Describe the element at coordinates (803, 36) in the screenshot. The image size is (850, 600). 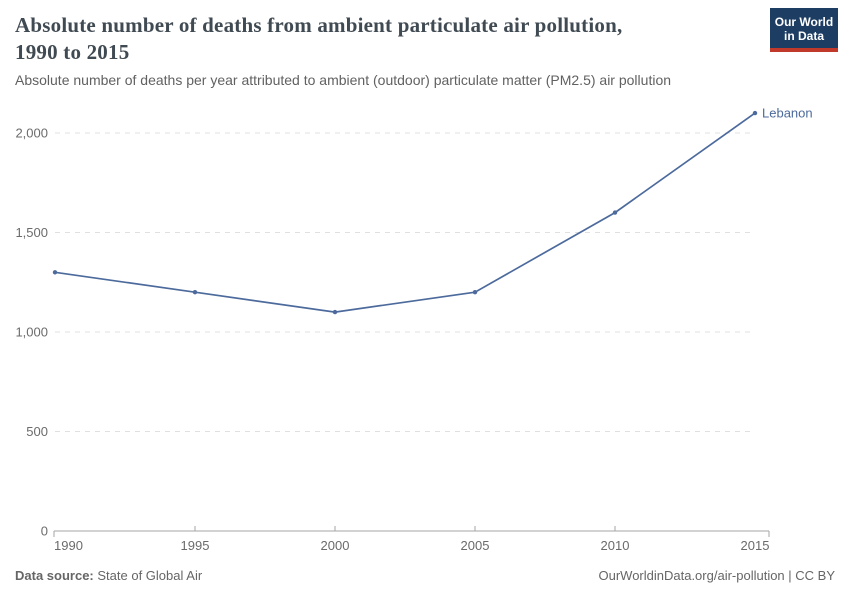
I see `owid-logo-line-2: in Data` at that location.